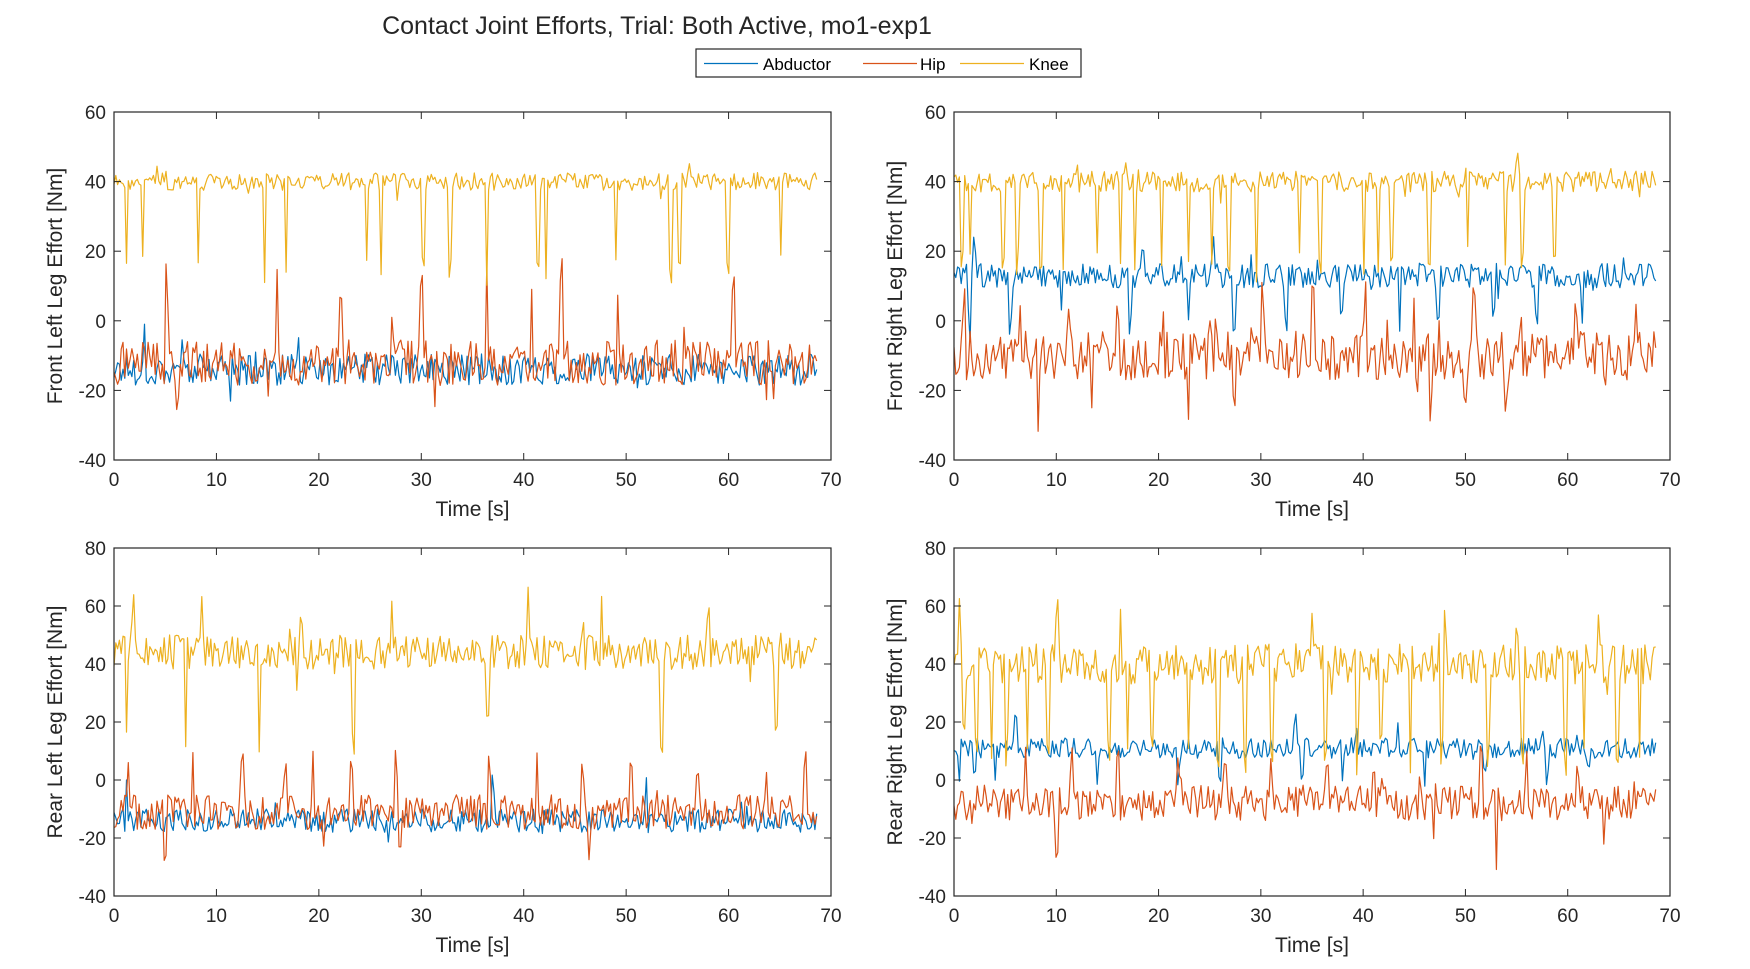 Image resolution: width=1750 pixels, height=969 pixels. Describe the element at coordinates (55, 286) in the screenshot. I see `y-axis-label: Front Left Leg Effort [Nm]` at that location.